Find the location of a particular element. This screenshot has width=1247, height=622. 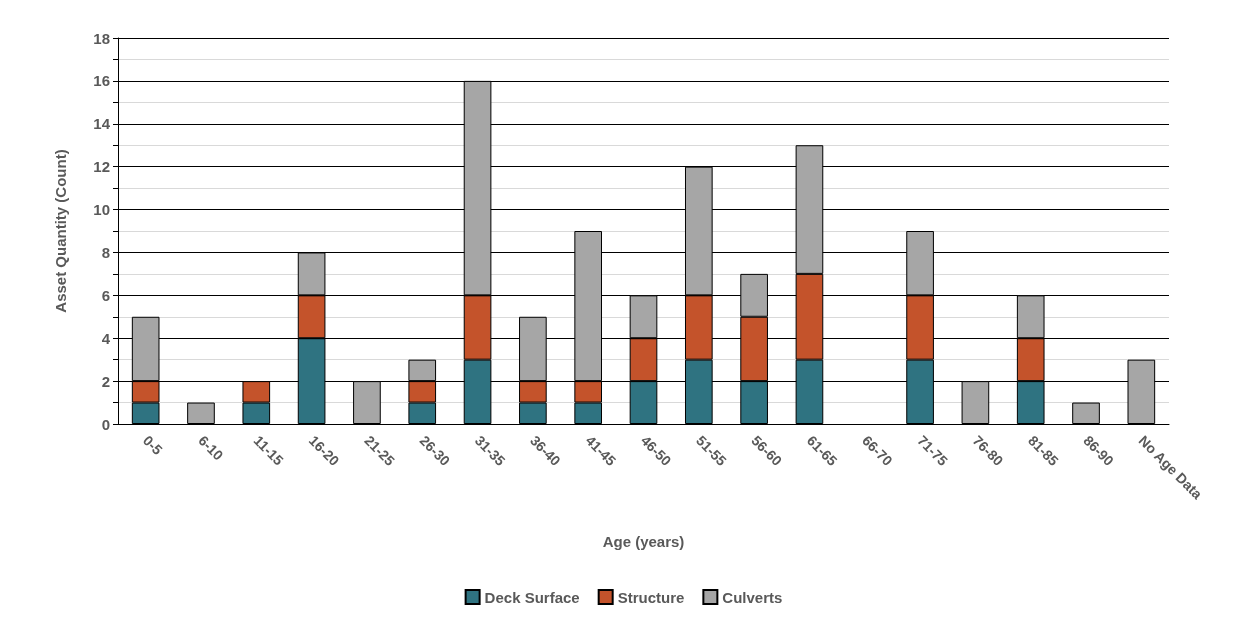

y-tick-label: 16 is located at coordinates (101, 81).